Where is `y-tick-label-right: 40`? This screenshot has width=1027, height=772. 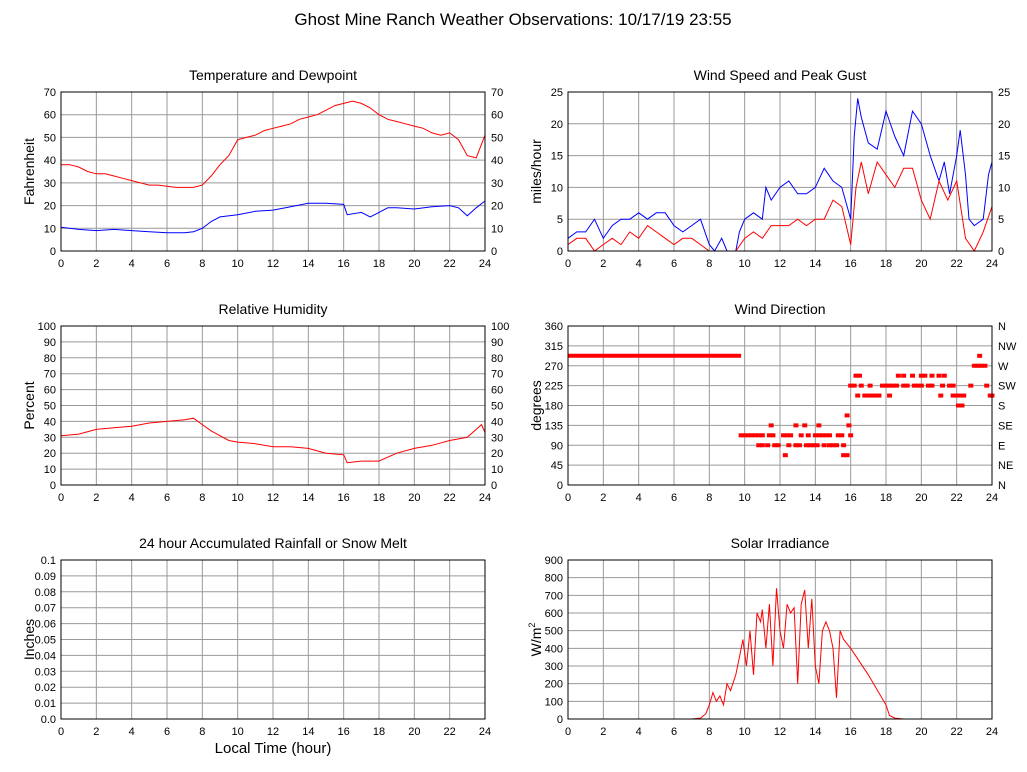
y-tick-label-right: 40 is located at coordinates (497, 161).